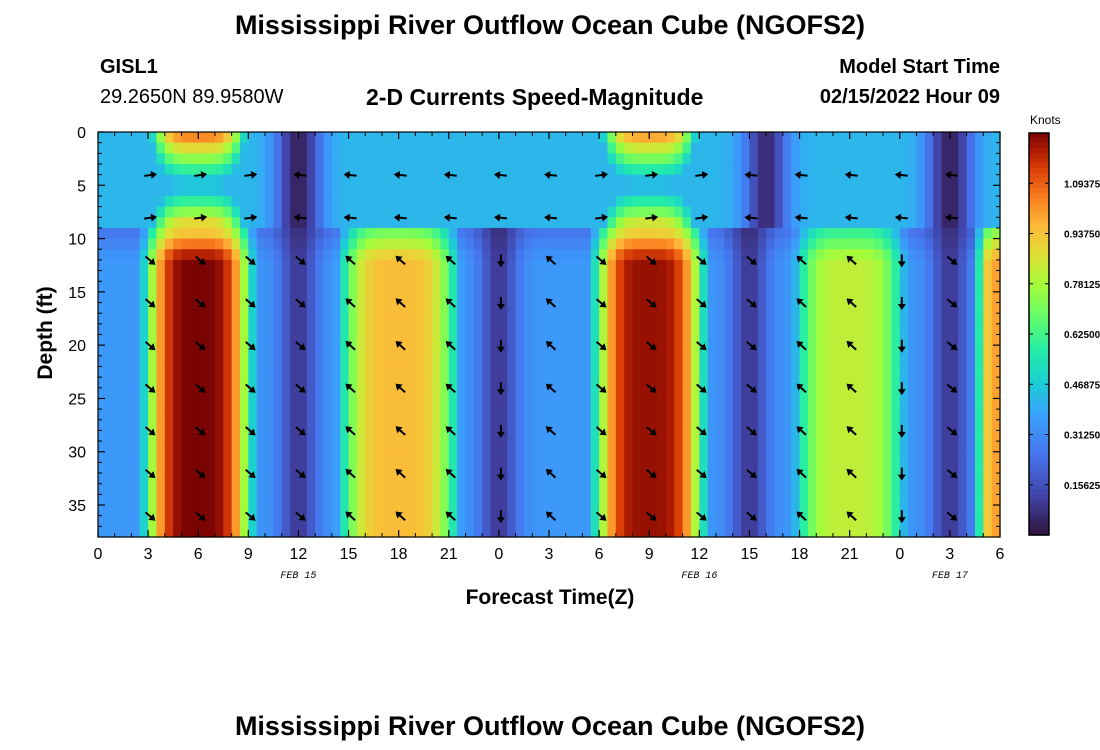 The height and width of the screenshot is (750, 1100). What do you see at coordinates (248, 554) in the screenshot?
I see `x-tick-label: 9` at bounding box center [248, 554].